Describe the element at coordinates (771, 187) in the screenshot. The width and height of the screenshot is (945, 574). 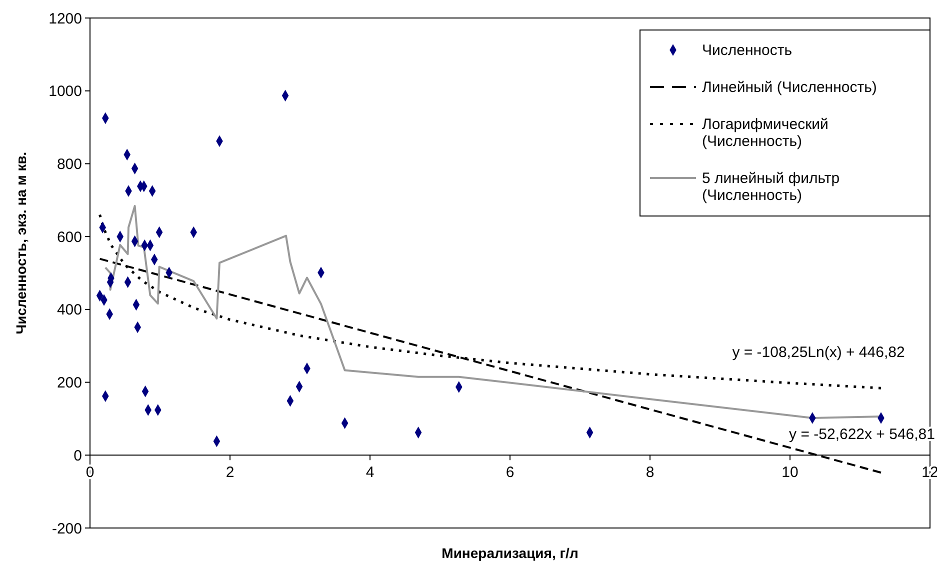
I see `legend-label: 5 линейный фильтр (Численность)` at that location.